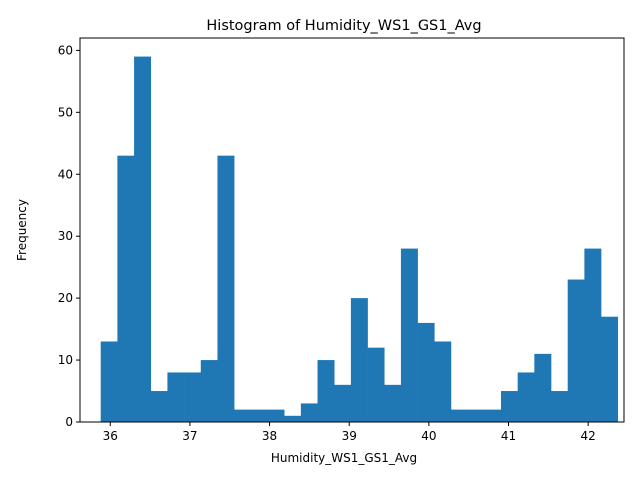  What do you see at coordinates (269, 436) in the screenshot?
I see `x-tick-label: 38` at bounding box center [269, 436].